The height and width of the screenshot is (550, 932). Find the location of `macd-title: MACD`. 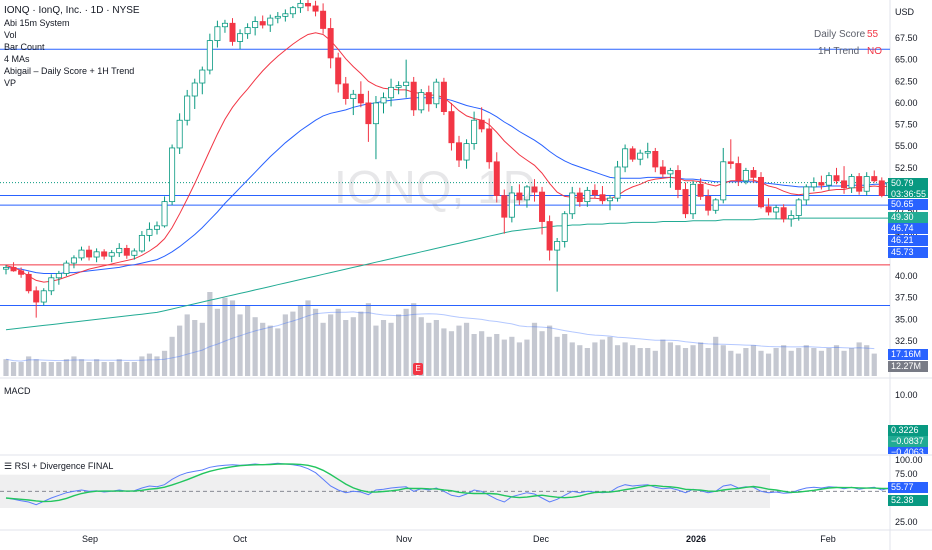

macd-title: MACD is located at coordinates (17, 391).